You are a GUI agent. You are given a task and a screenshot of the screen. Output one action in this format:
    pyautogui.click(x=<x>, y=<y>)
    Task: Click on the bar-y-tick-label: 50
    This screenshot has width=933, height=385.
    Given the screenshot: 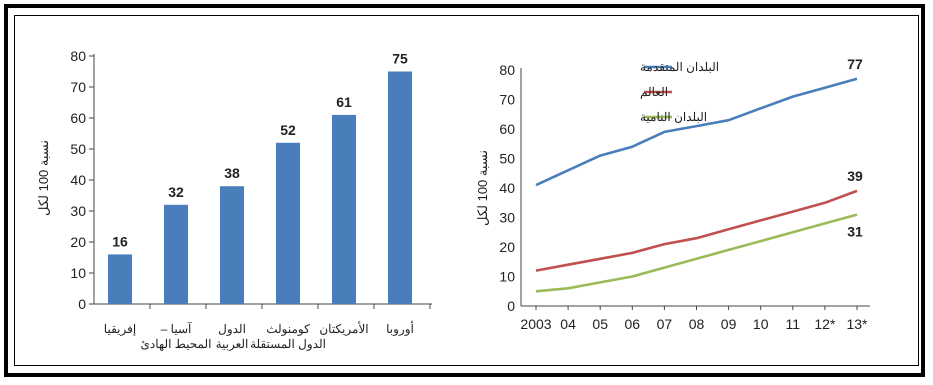 What is the action you would take?
    pyautogui.click(x=78, y=149)
    